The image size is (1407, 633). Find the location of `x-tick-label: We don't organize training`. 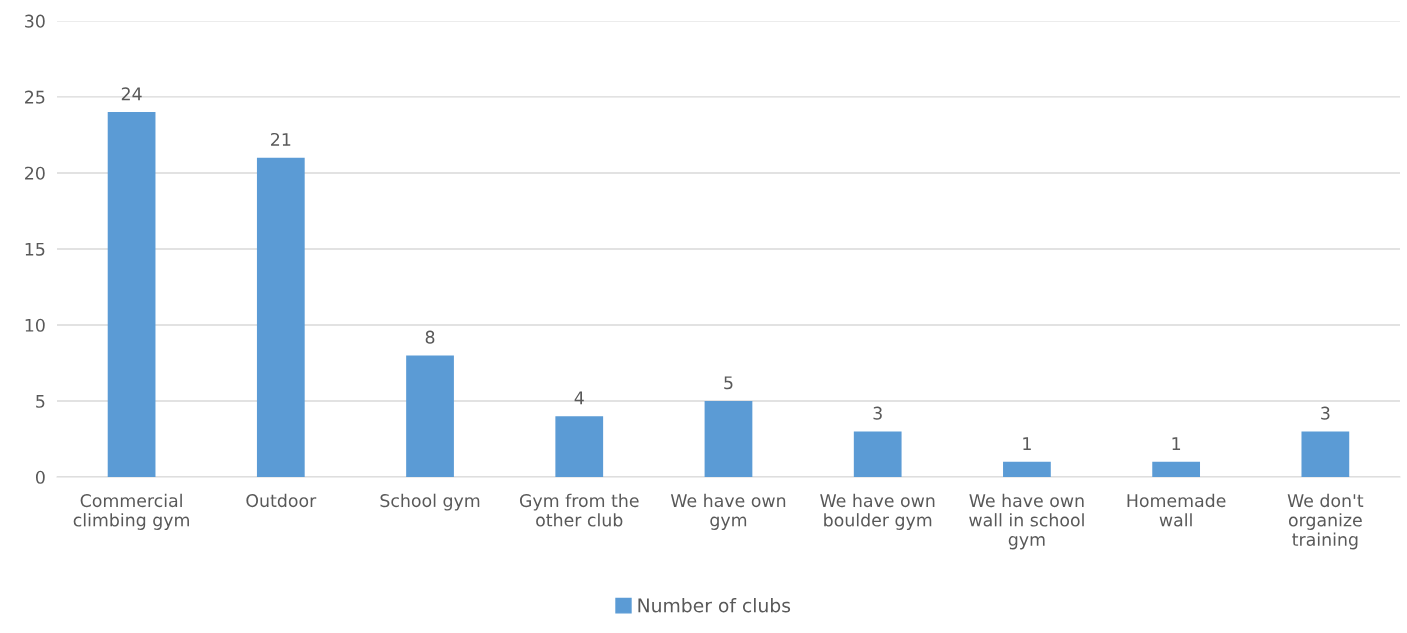

x-tick-label: We don't organize training is located at coordinates (1325, 521).